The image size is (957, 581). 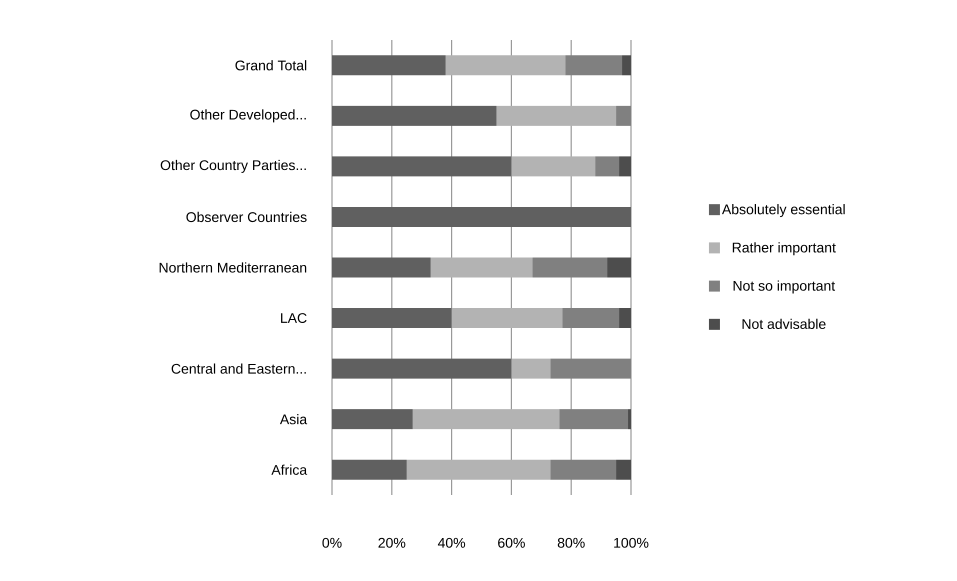 What do you see at coordinates (785, 287) in the screenshot?
I see `legend-label: Not so important` at bounding box center [785, 287].